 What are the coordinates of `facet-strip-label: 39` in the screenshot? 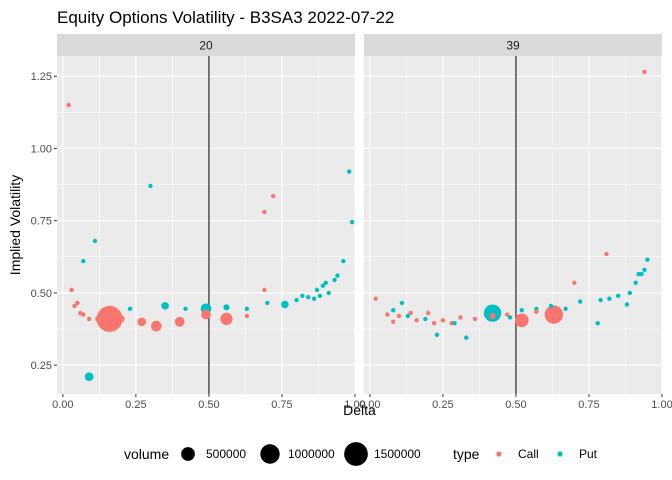 It's located at (513, 46).